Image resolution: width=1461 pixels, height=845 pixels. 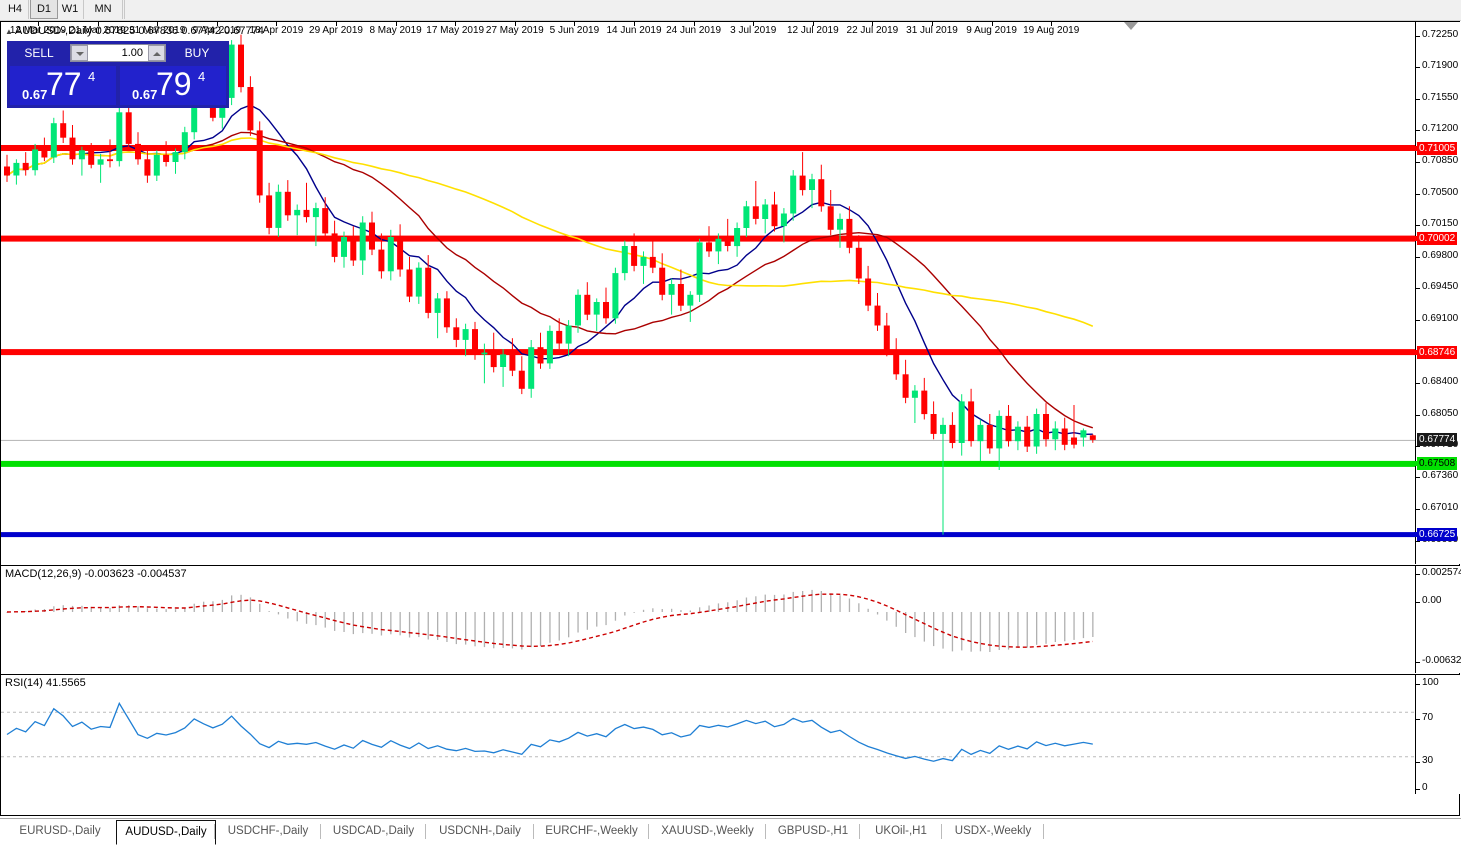 What do you see at coordinates (45, 683) in the screenshot?
I see `rsi-label: RSI(14) 41.5565` at bounding box center [45, 683].